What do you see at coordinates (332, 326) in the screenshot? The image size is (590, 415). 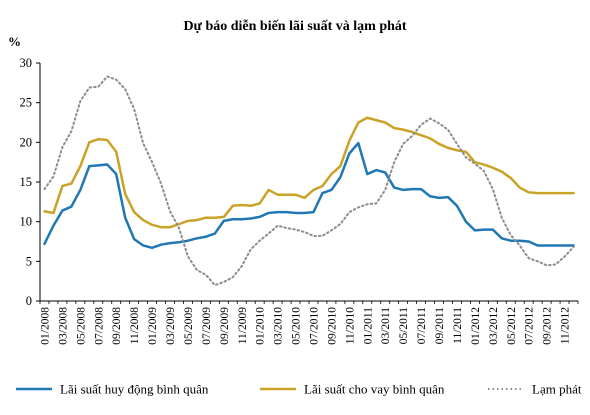 I see `x-tick-label: 09/2010` at bounding box center [332, 326].